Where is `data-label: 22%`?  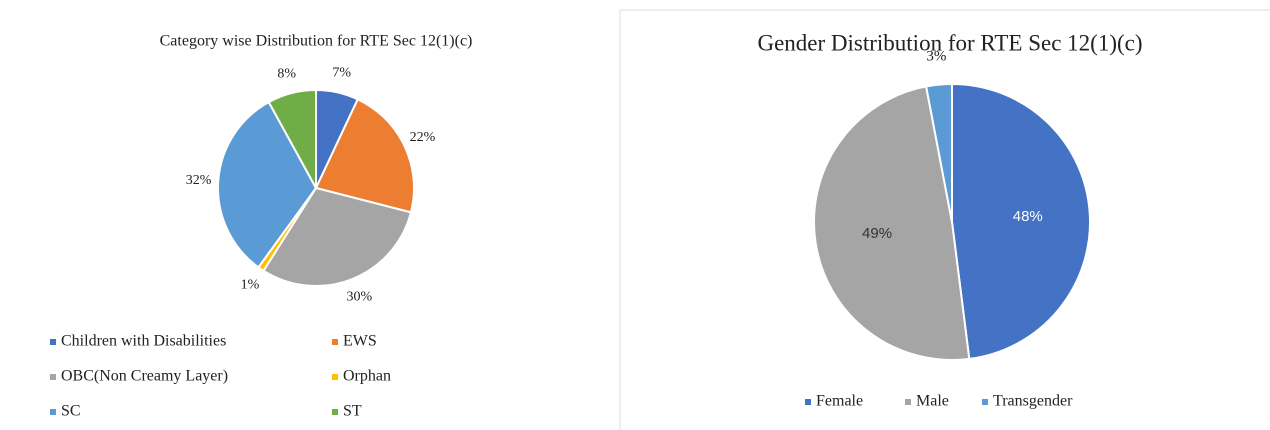
data-label: 22% is located at coordinates (423, 137).